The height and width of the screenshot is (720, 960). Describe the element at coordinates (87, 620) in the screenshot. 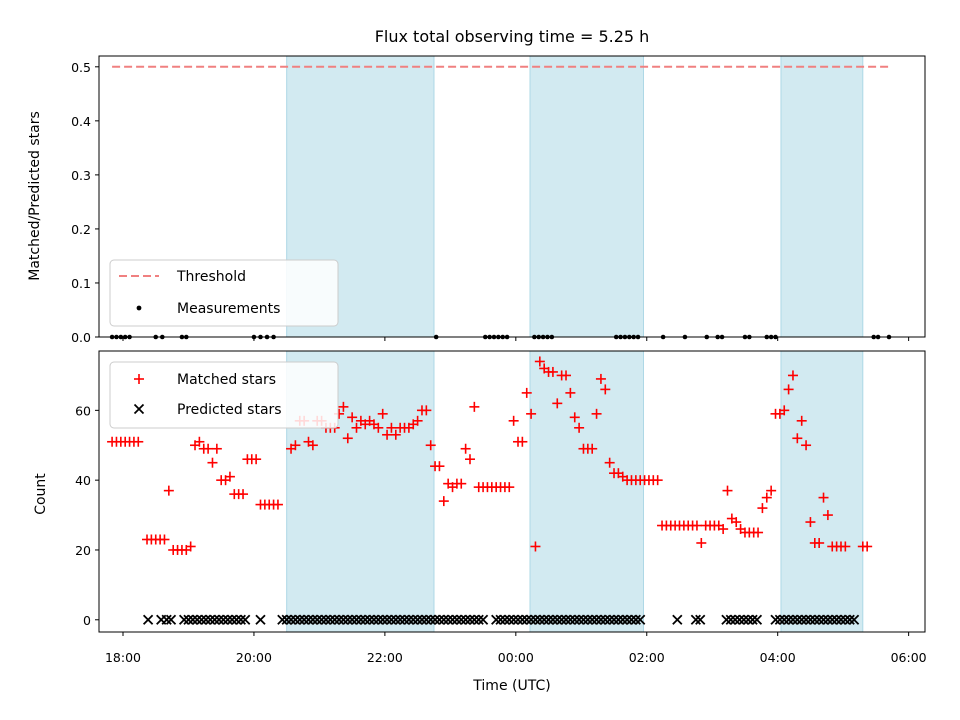

I see `bottom-y-tick-label: 0` at that location.